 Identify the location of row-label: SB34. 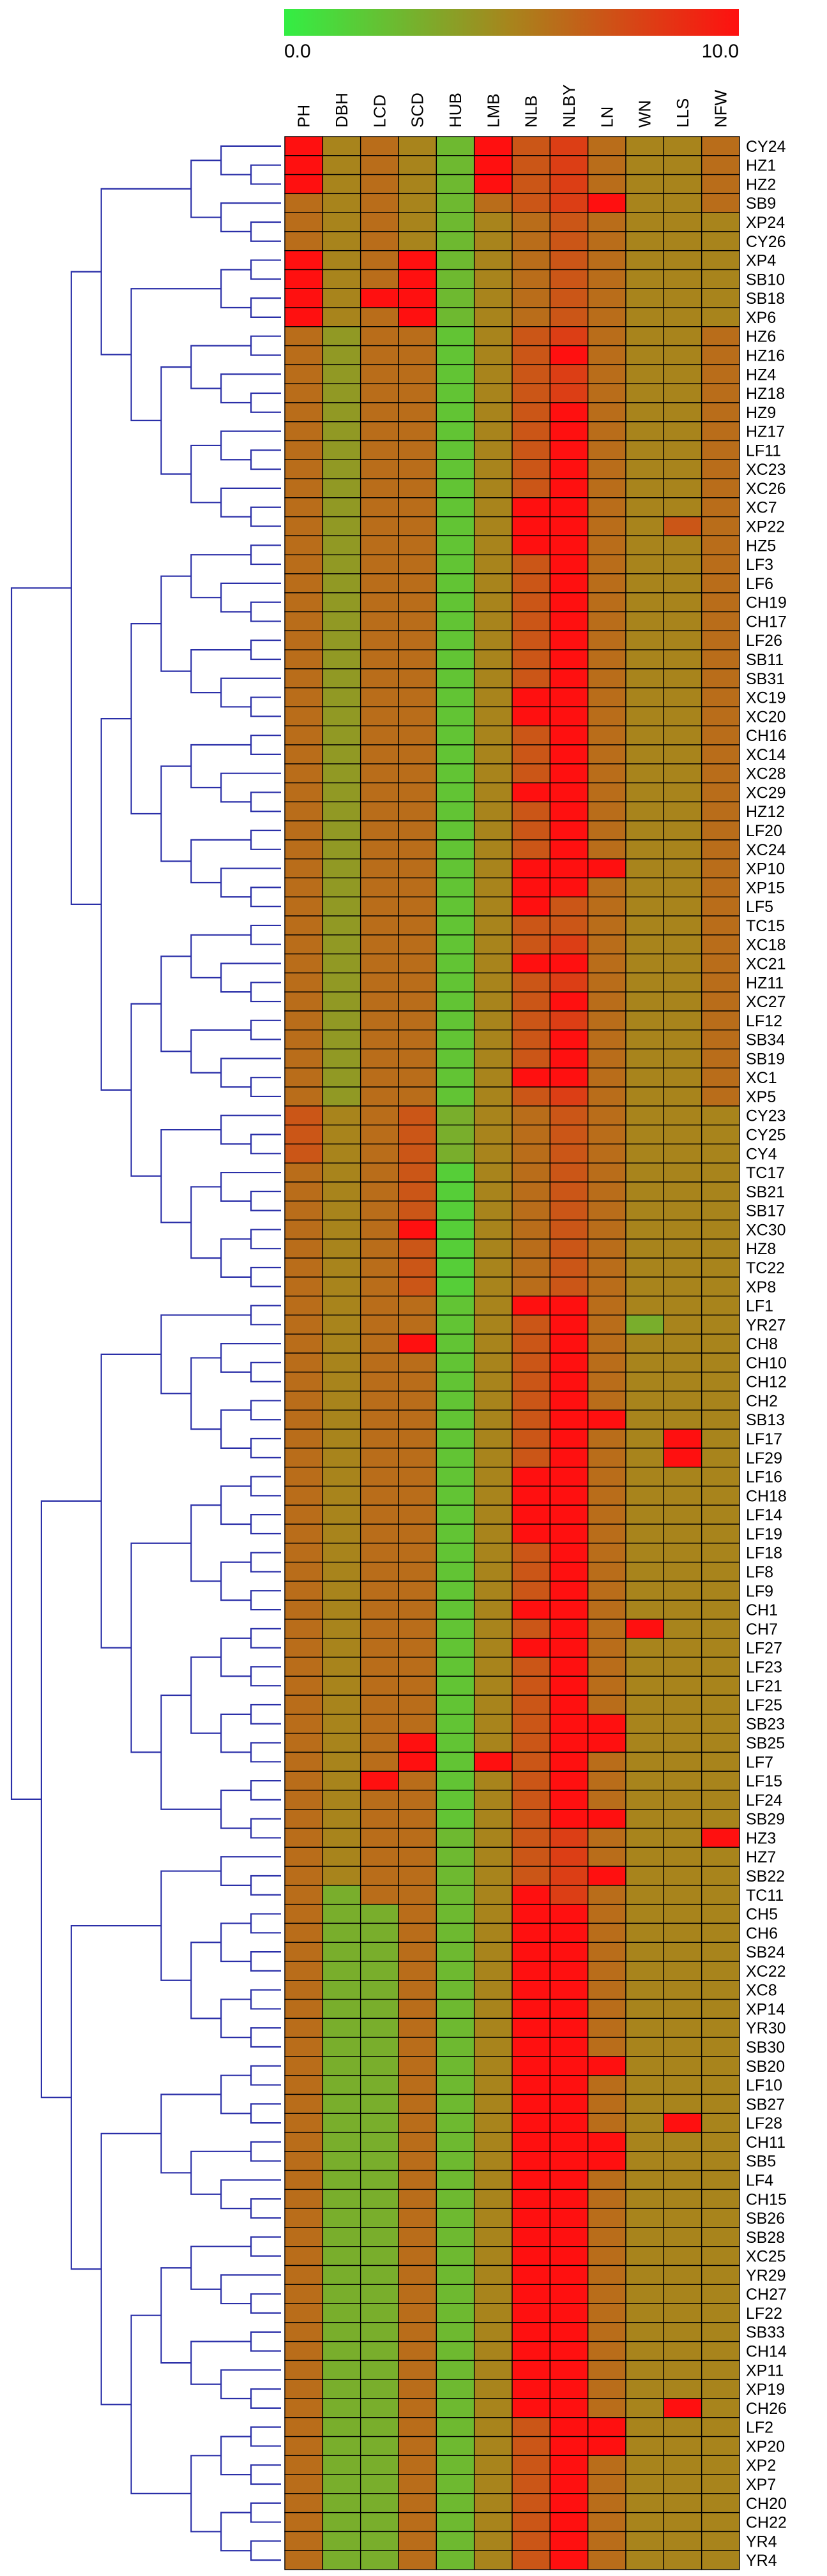
(766, 1040).